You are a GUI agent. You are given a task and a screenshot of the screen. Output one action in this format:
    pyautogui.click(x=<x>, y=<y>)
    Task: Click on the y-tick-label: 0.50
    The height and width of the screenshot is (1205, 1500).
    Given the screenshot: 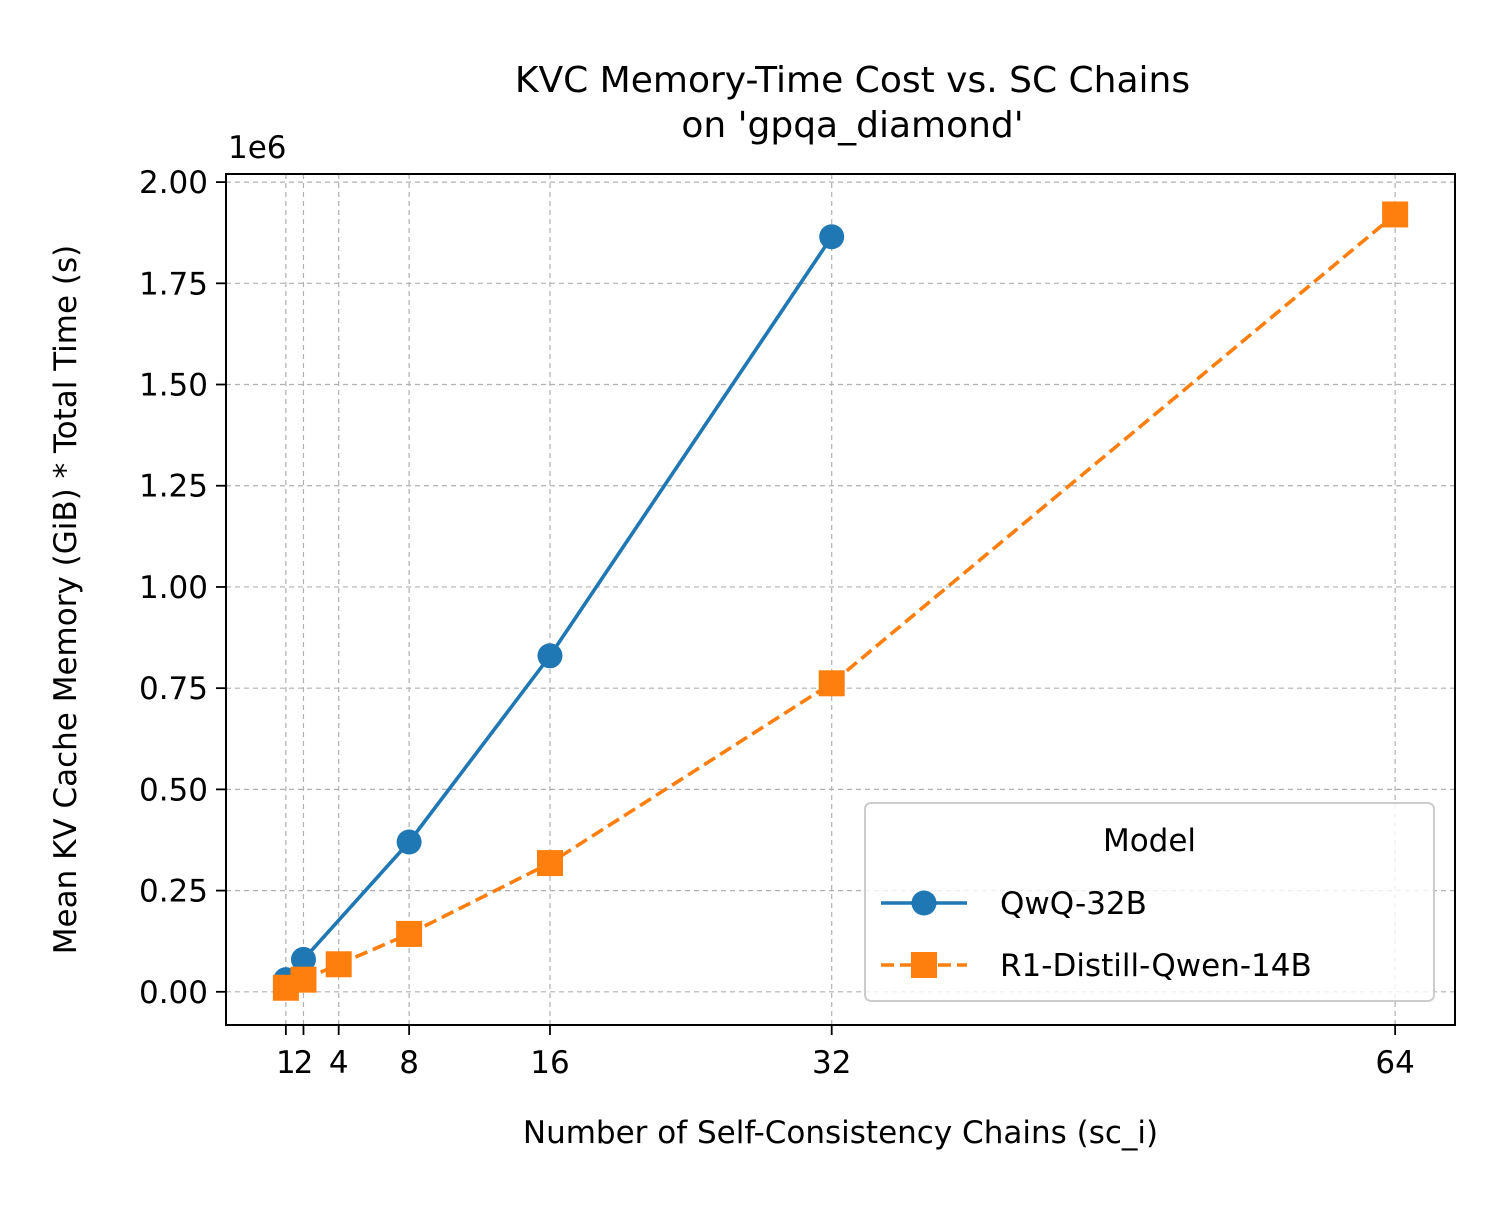 What is the action you would take?
    pyautogui.click(x=173, y=790)
    